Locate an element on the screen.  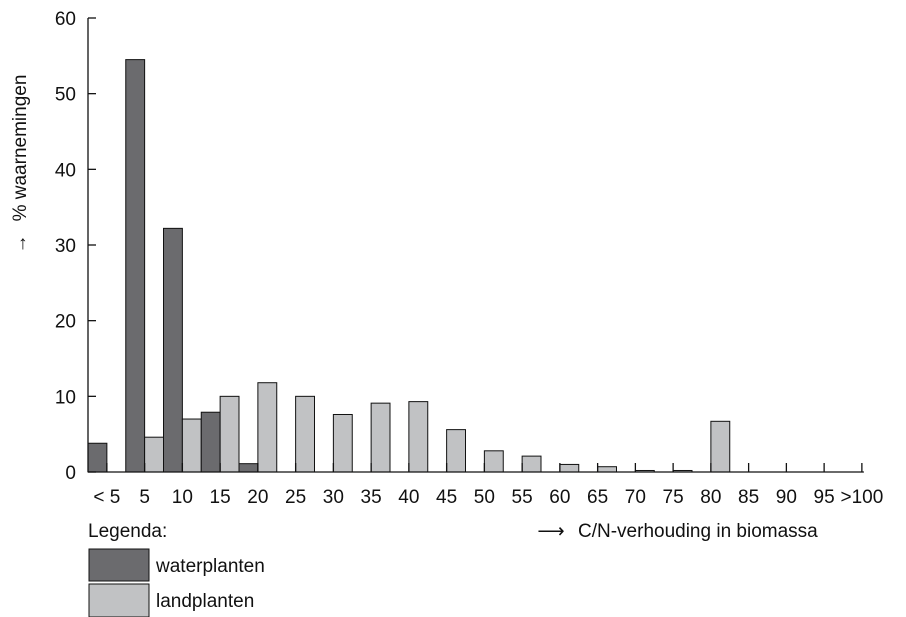
legend-label-landplanten: landplanten is located at coordinates (205, 601).